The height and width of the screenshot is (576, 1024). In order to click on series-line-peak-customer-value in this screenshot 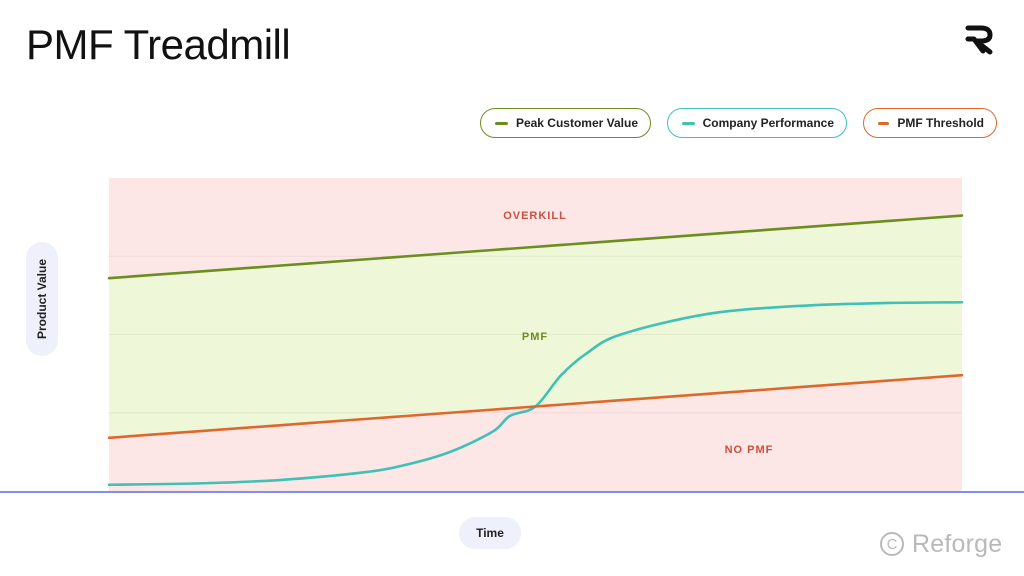, I will do `click(535, 247)`.